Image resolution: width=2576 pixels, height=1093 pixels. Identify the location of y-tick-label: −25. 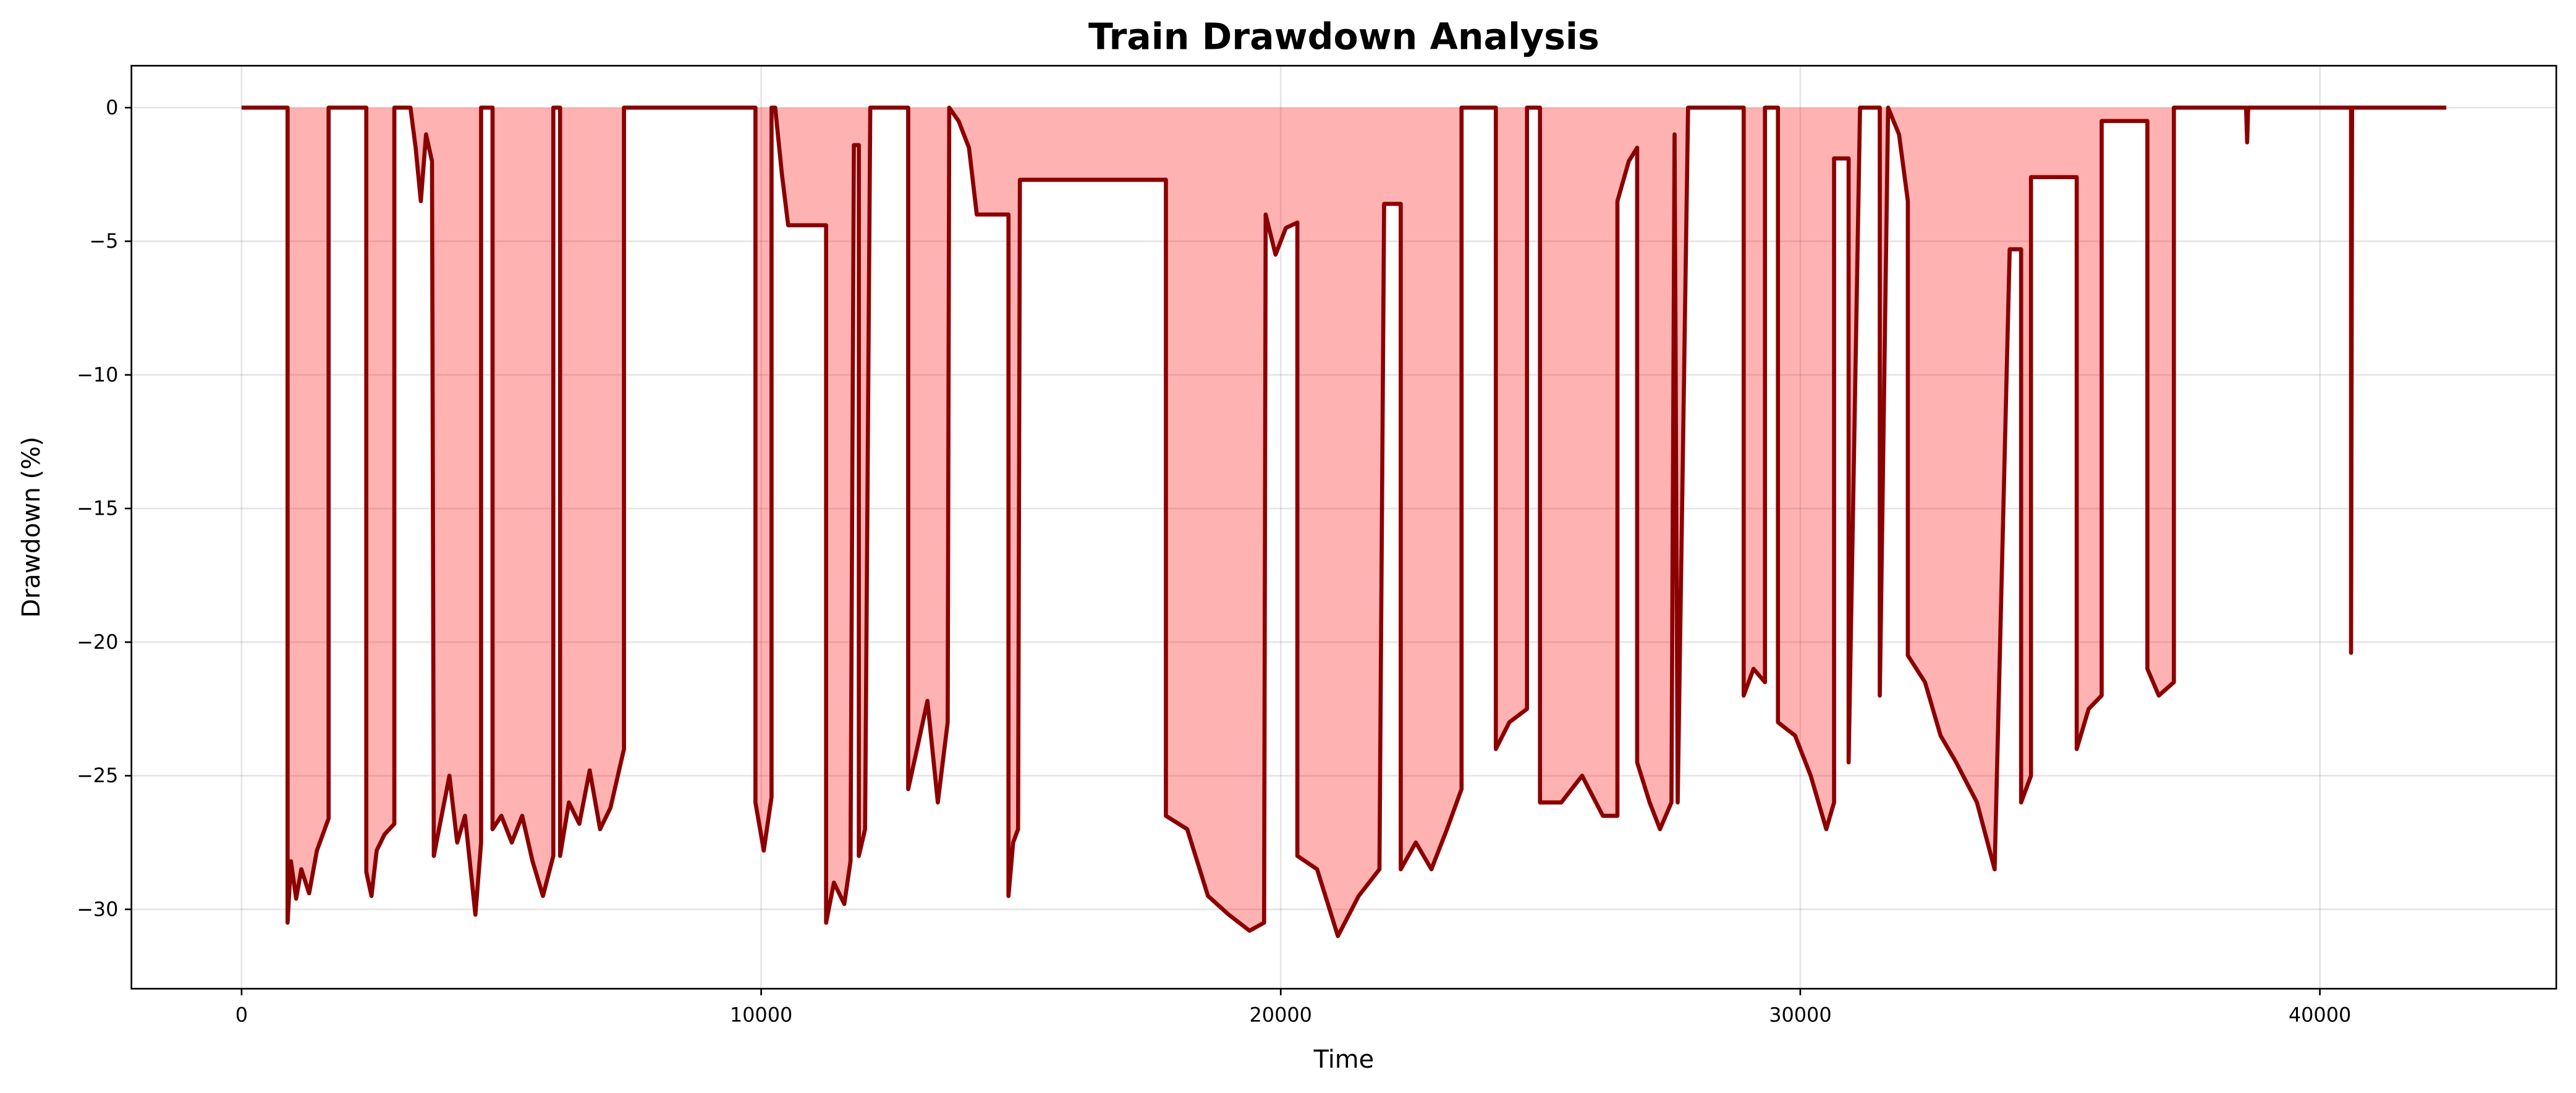
(97, 776).